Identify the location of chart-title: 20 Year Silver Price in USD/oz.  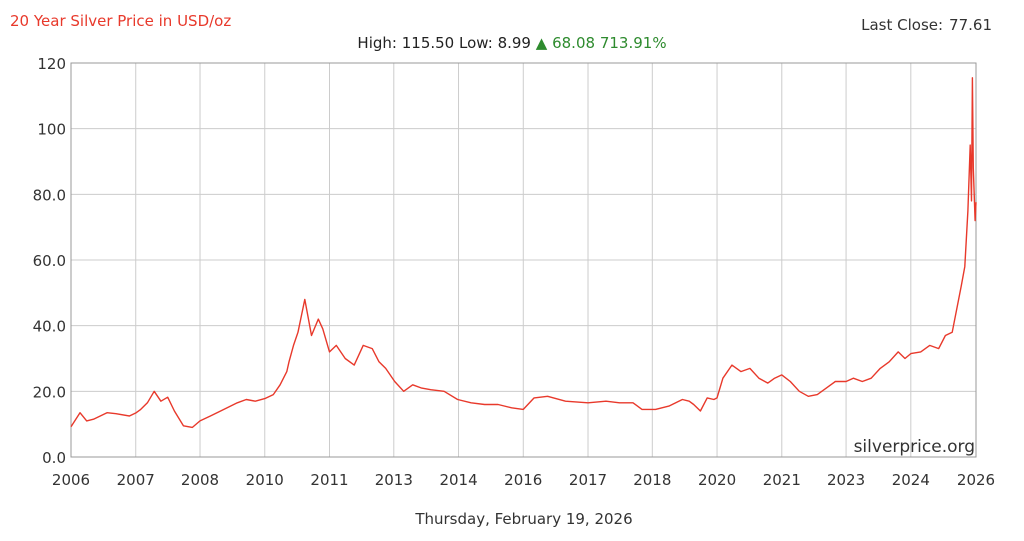
(121, 21).